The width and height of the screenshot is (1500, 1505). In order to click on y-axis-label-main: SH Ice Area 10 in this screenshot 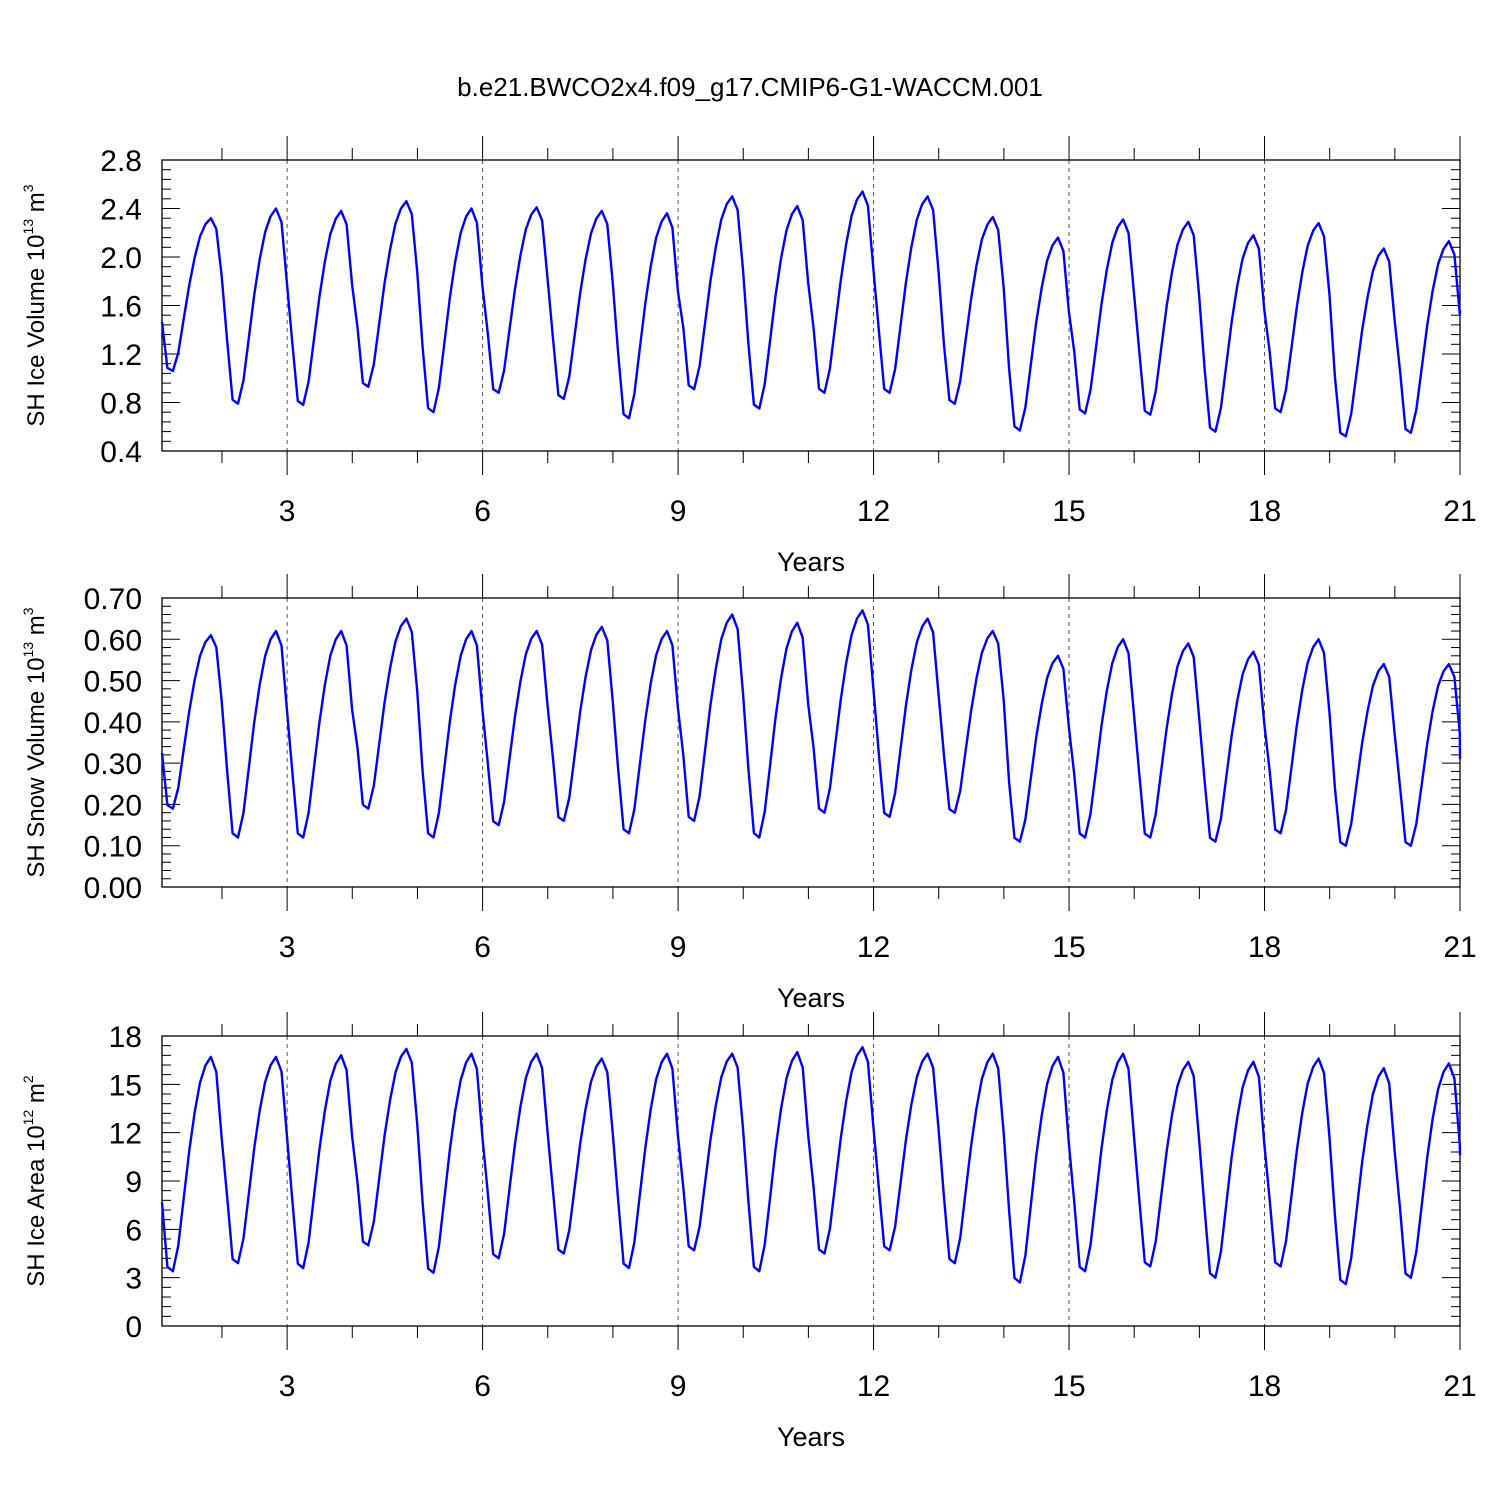, I will do `click(36, 1205)`.